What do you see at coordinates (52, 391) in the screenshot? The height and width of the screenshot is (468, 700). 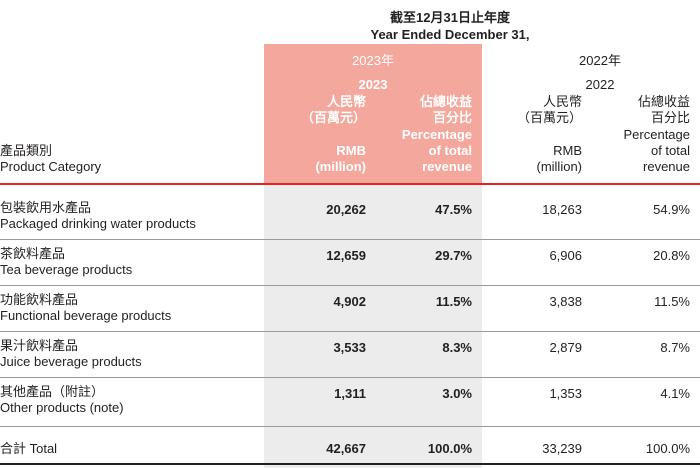 I see `row-label-zh: 其他產品（附註）` at bounding box center [52, 391].